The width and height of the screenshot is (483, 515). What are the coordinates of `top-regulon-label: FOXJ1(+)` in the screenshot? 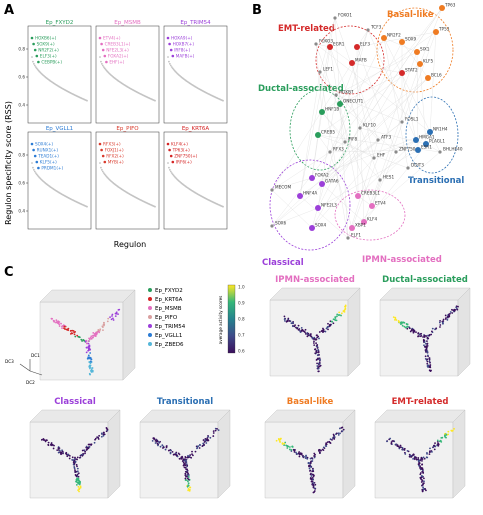 It's located at (114, 150).